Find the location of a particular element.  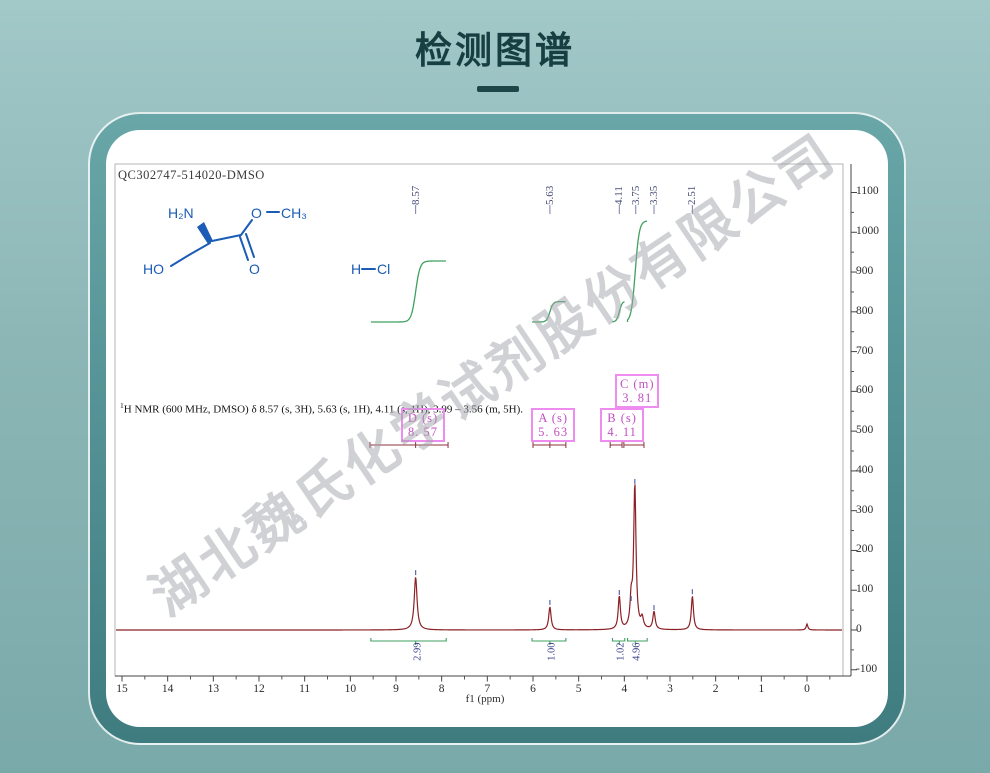

sample-id: QC302747-514020-DMSO is located at coordinates (191, 175).